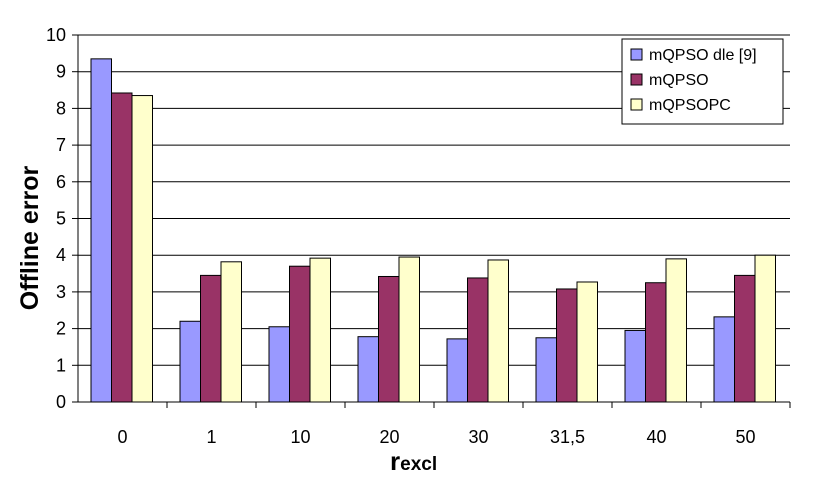 The width and height of the screenshot is (817, 488). What do you see at coordinates (30, 238) in the screenshot?
I see `y-axis-label: Offline error` at bounding box center [30, 238].